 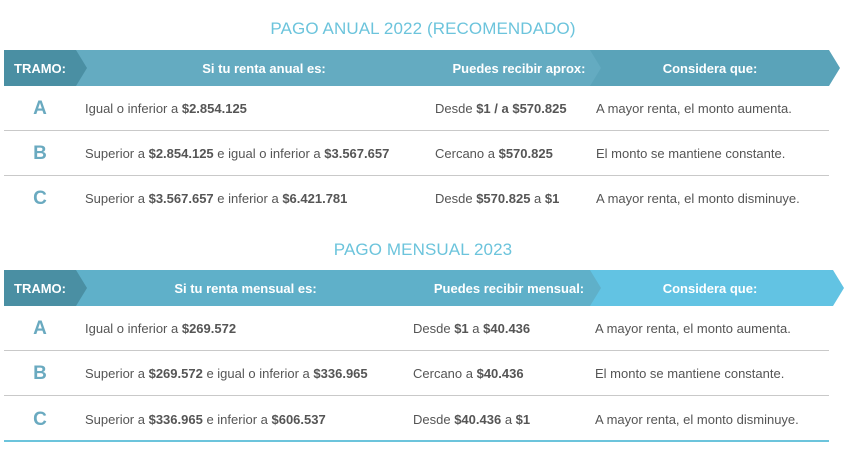 I want to click on recibir-cell: Desde $1 / a $570.825, so click(x=501, y=108).